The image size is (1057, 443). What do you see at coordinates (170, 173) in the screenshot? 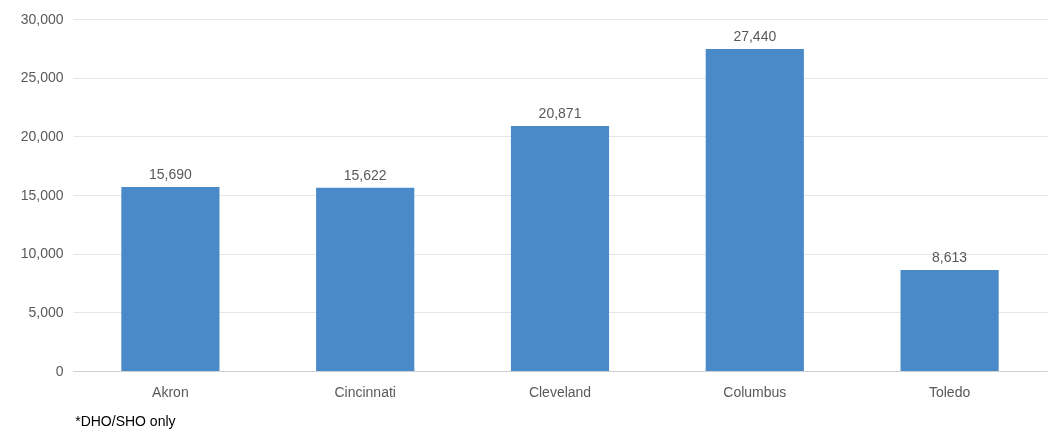
I see `data-label: 15,690` at bounding box center [170, 173].